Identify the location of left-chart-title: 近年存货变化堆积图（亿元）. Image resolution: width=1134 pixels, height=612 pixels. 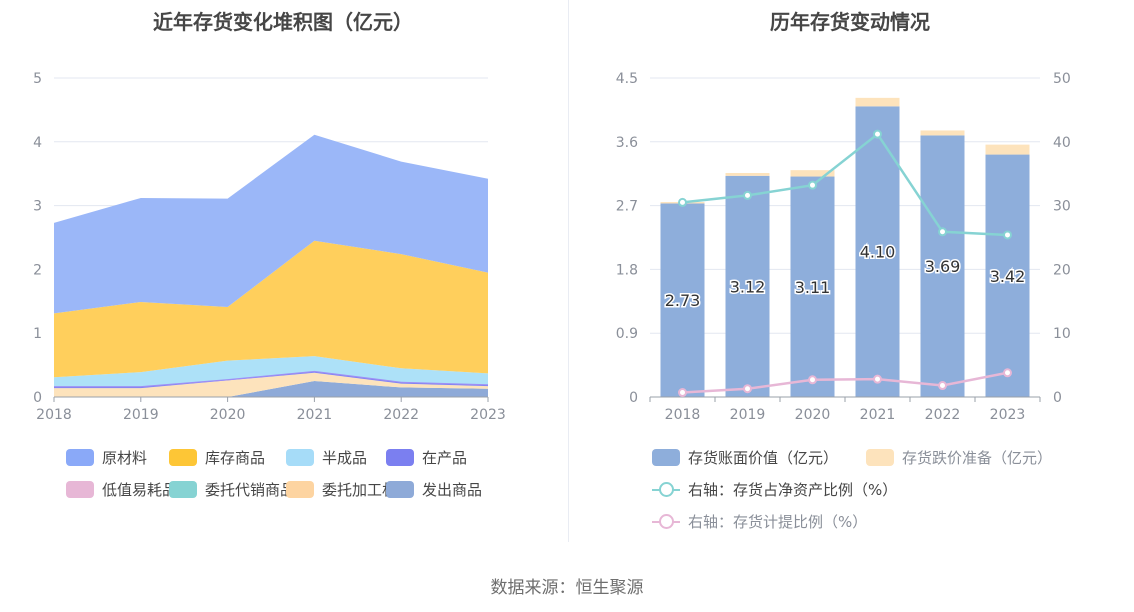
(283, 22).